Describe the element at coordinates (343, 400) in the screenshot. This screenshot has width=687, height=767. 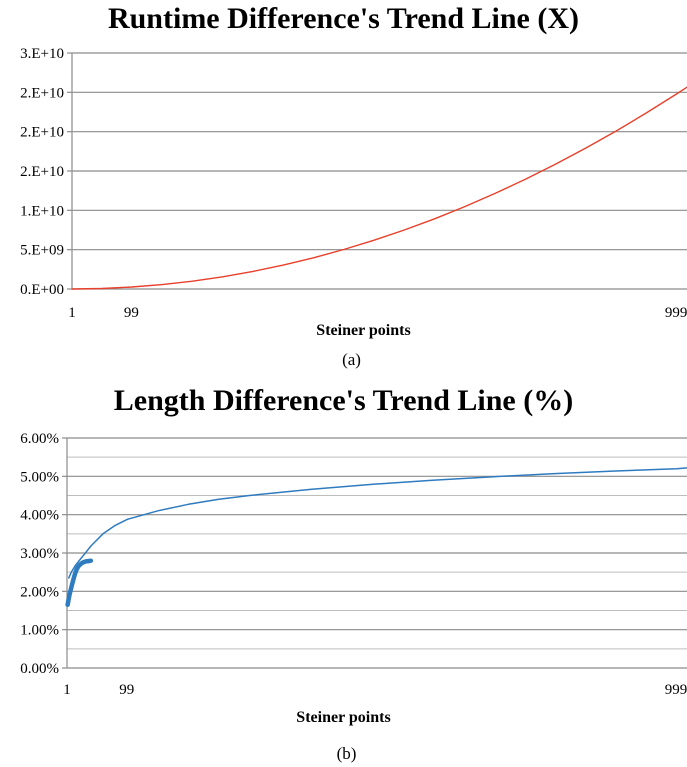
I see `chart-title: Length Difference's Trend Line (%)` at that location.